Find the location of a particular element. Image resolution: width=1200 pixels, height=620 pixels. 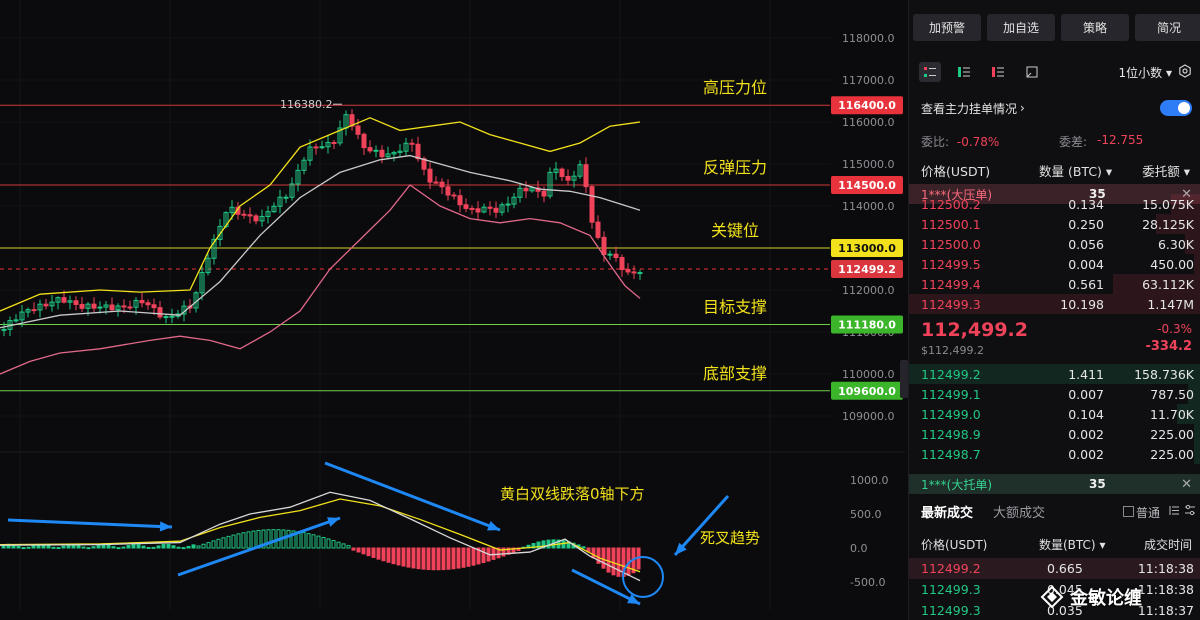

both-sides-view-icon is located at coordinates (930, 72).